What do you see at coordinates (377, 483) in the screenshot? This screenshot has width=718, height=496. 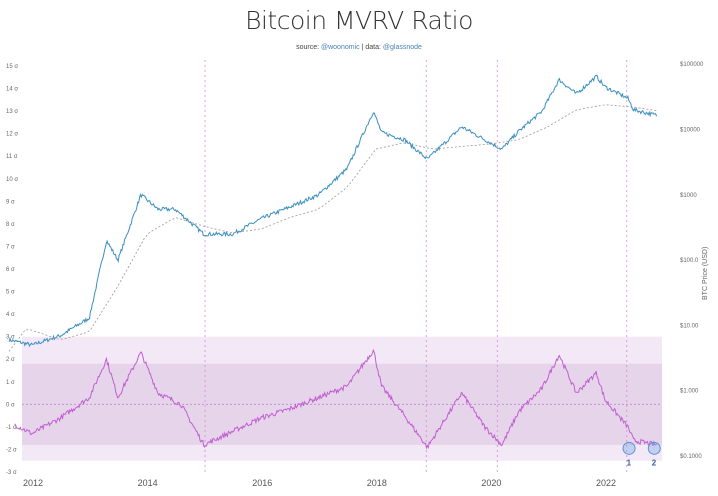 I see `x-tick-label: 2018` at bounding box center [377, 483].